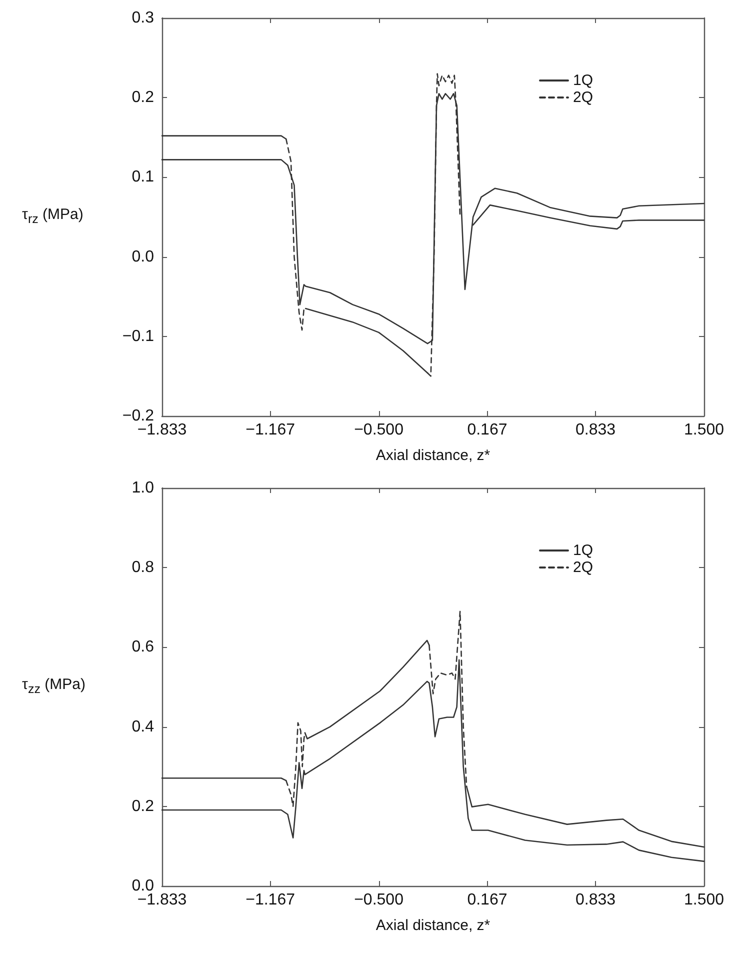 The width and height of the screenshot is (736, 961). Describe the element at coordinates (138, 416) in the screenshot. I see `y-tick-label: −0.2` at that location.